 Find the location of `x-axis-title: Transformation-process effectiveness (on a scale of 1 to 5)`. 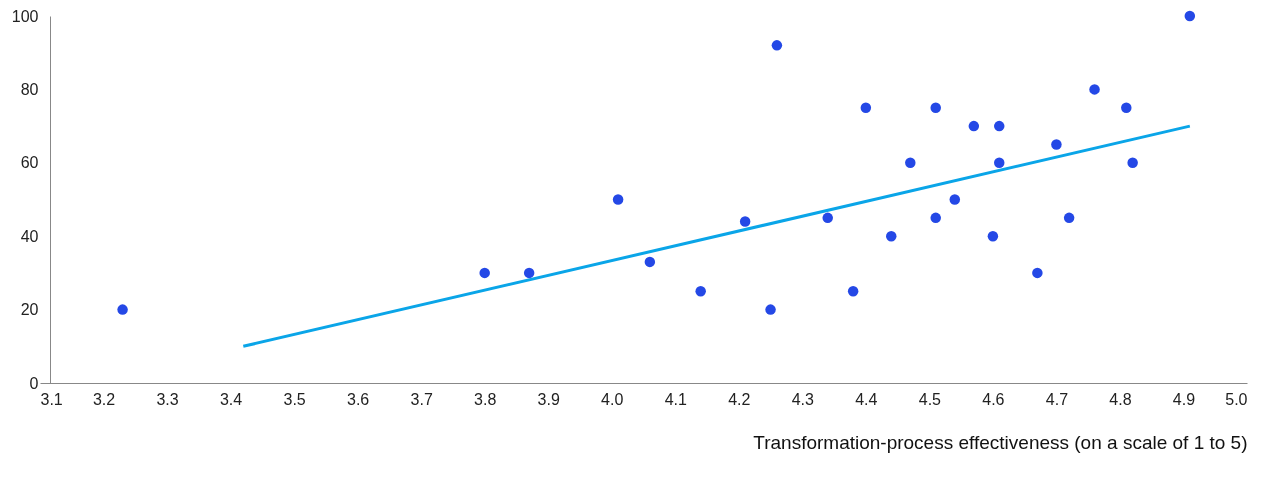

x-axis-title: Transformation-process effectiveness (on a scale of 1 to 5) is located at coordinates (1000, 442).